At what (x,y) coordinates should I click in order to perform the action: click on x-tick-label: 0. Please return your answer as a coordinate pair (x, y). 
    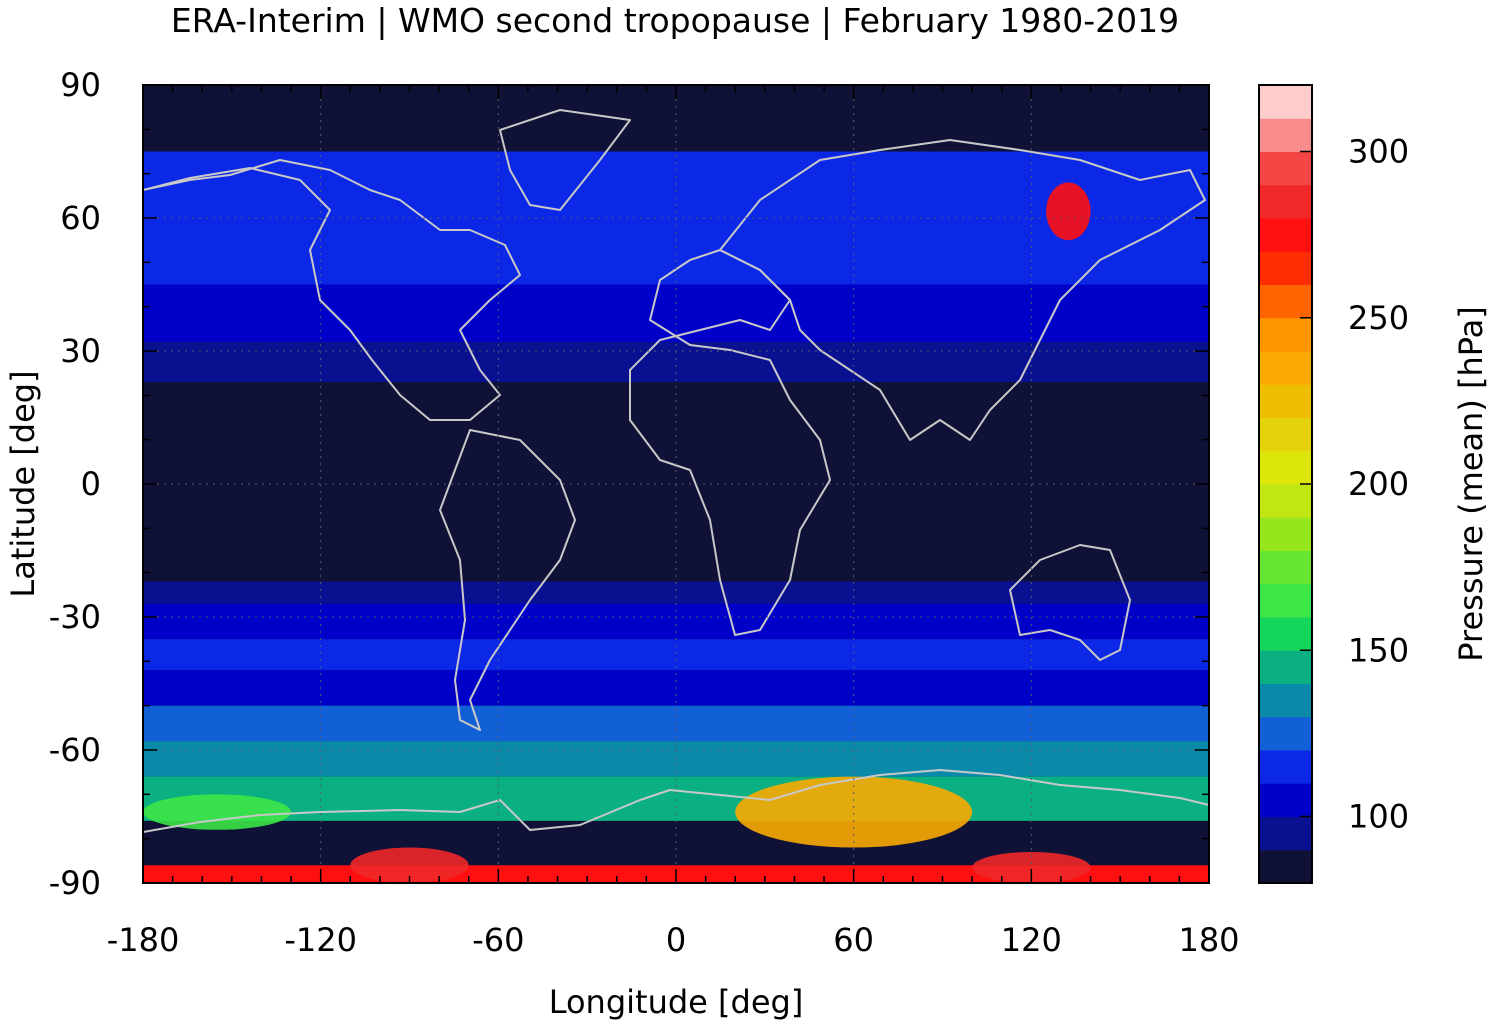
    Looking at the image, I should click on (676, 940).